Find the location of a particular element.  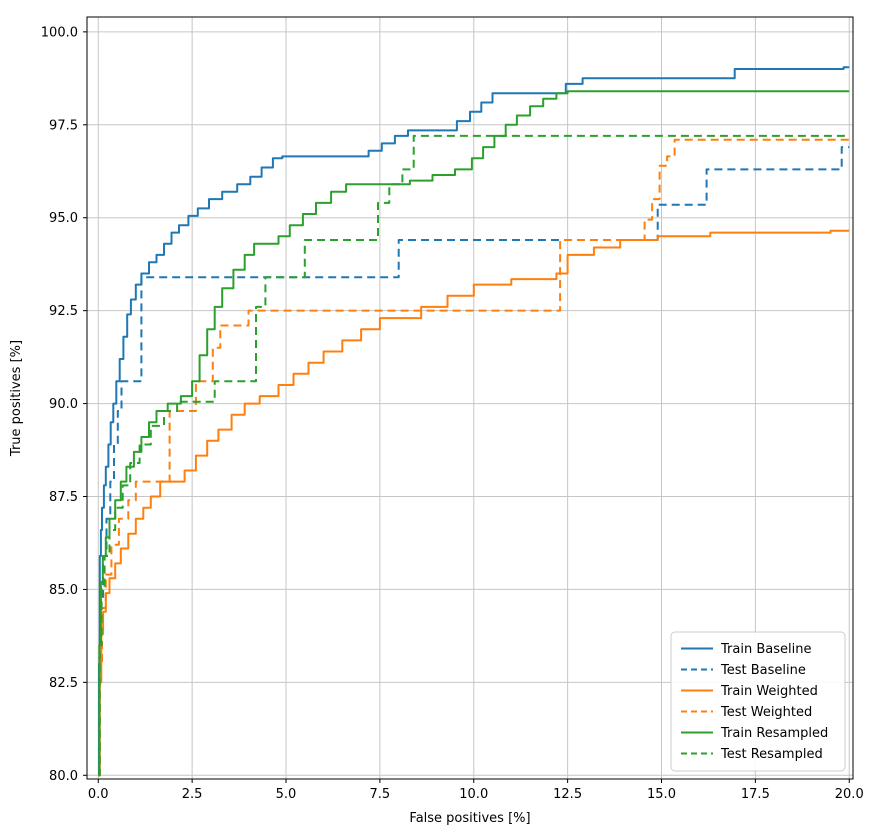

x-tick-label: 7.5 is located at coordinates (380, 794).